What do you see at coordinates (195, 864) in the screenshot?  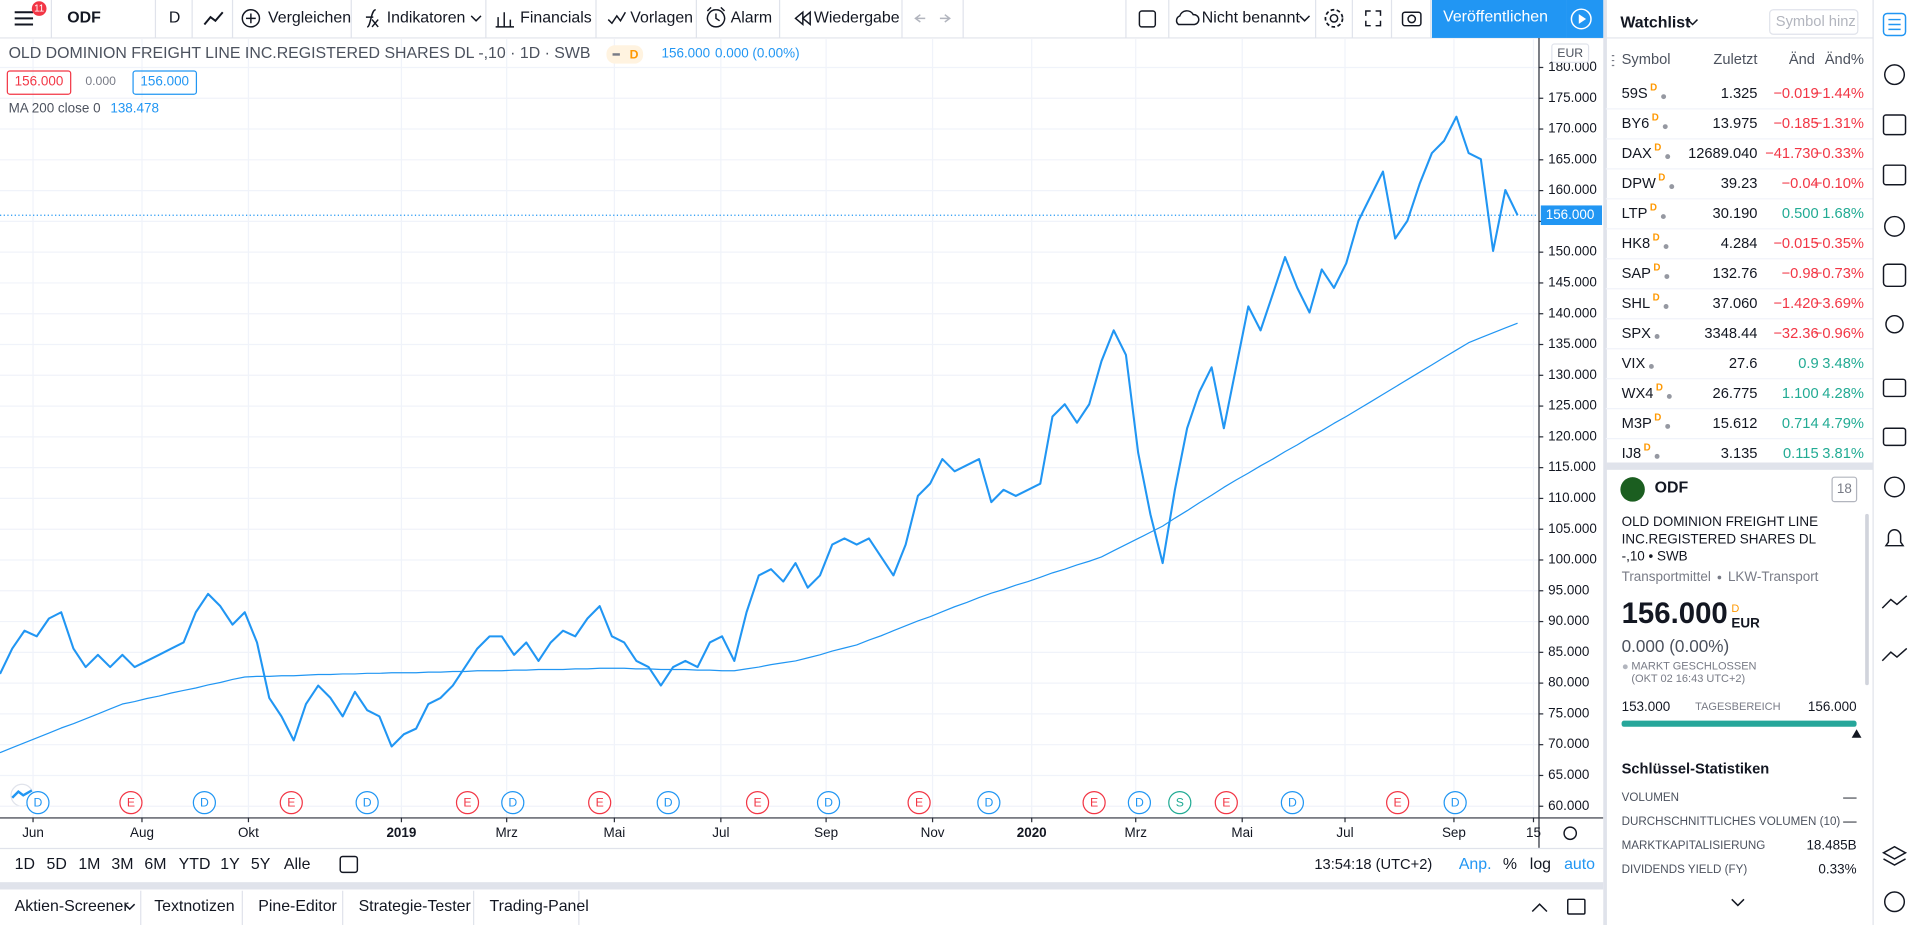 I see `range-button: YTD` at bounding box center [195, 864].